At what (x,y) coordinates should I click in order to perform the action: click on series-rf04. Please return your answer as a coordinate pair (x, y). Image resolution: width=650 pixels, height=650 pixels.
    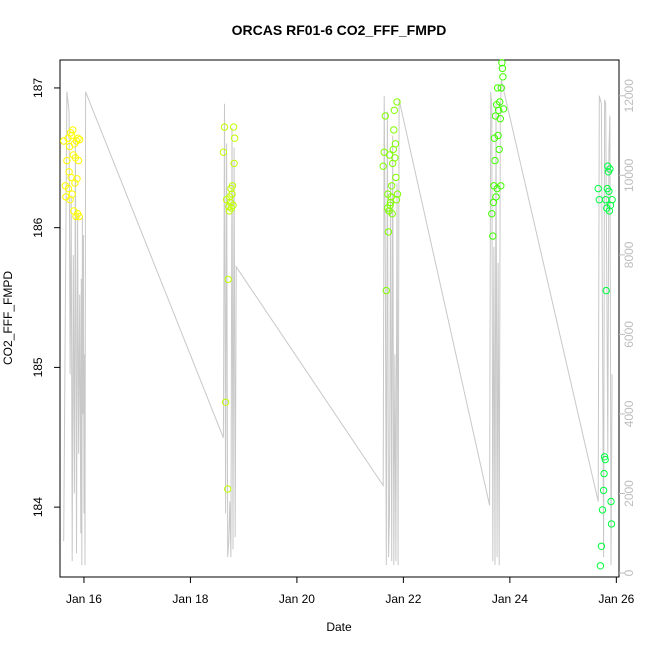
    Looking at the image, I should click on (498, 149).